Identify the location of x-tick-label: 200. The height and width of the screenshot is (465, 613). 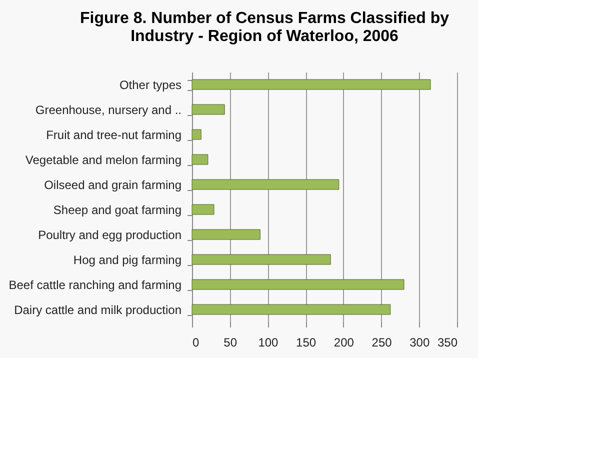
(344, 343).